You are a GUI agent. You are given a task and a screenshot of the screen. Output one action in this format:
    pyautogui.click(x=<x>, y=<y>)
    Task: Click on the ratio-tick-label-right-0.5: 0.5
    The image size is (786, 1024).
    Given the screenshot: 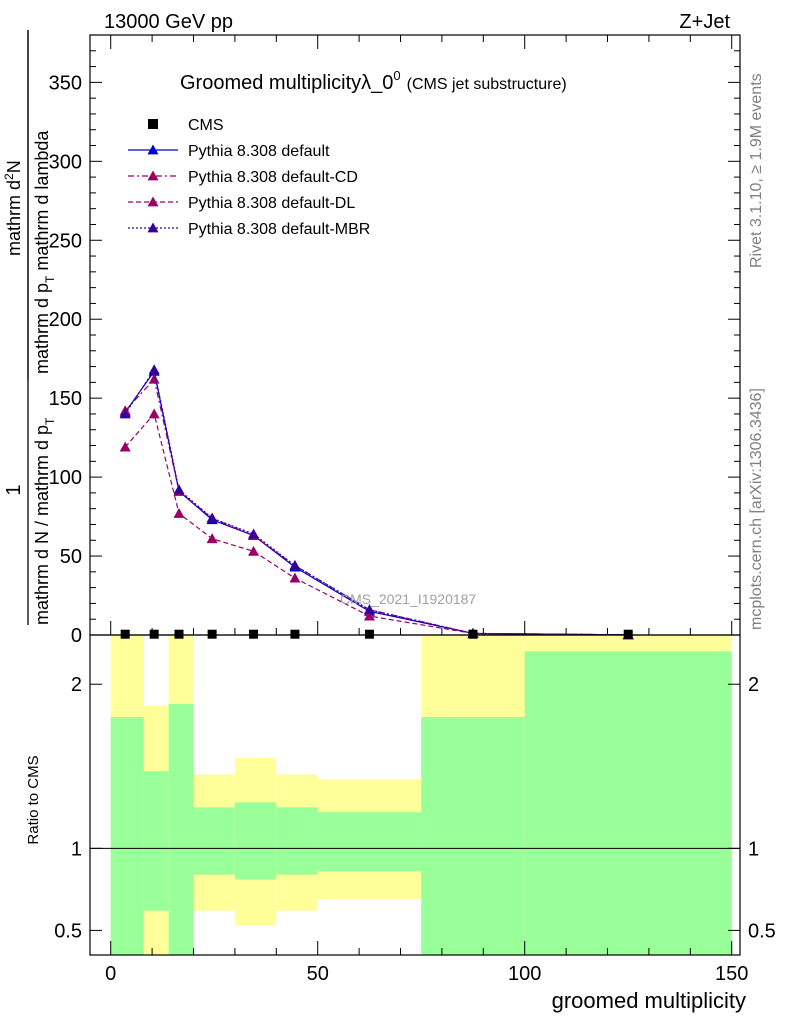 What is the action you would take?
    pyautogui.click(x=762, y=931)
    